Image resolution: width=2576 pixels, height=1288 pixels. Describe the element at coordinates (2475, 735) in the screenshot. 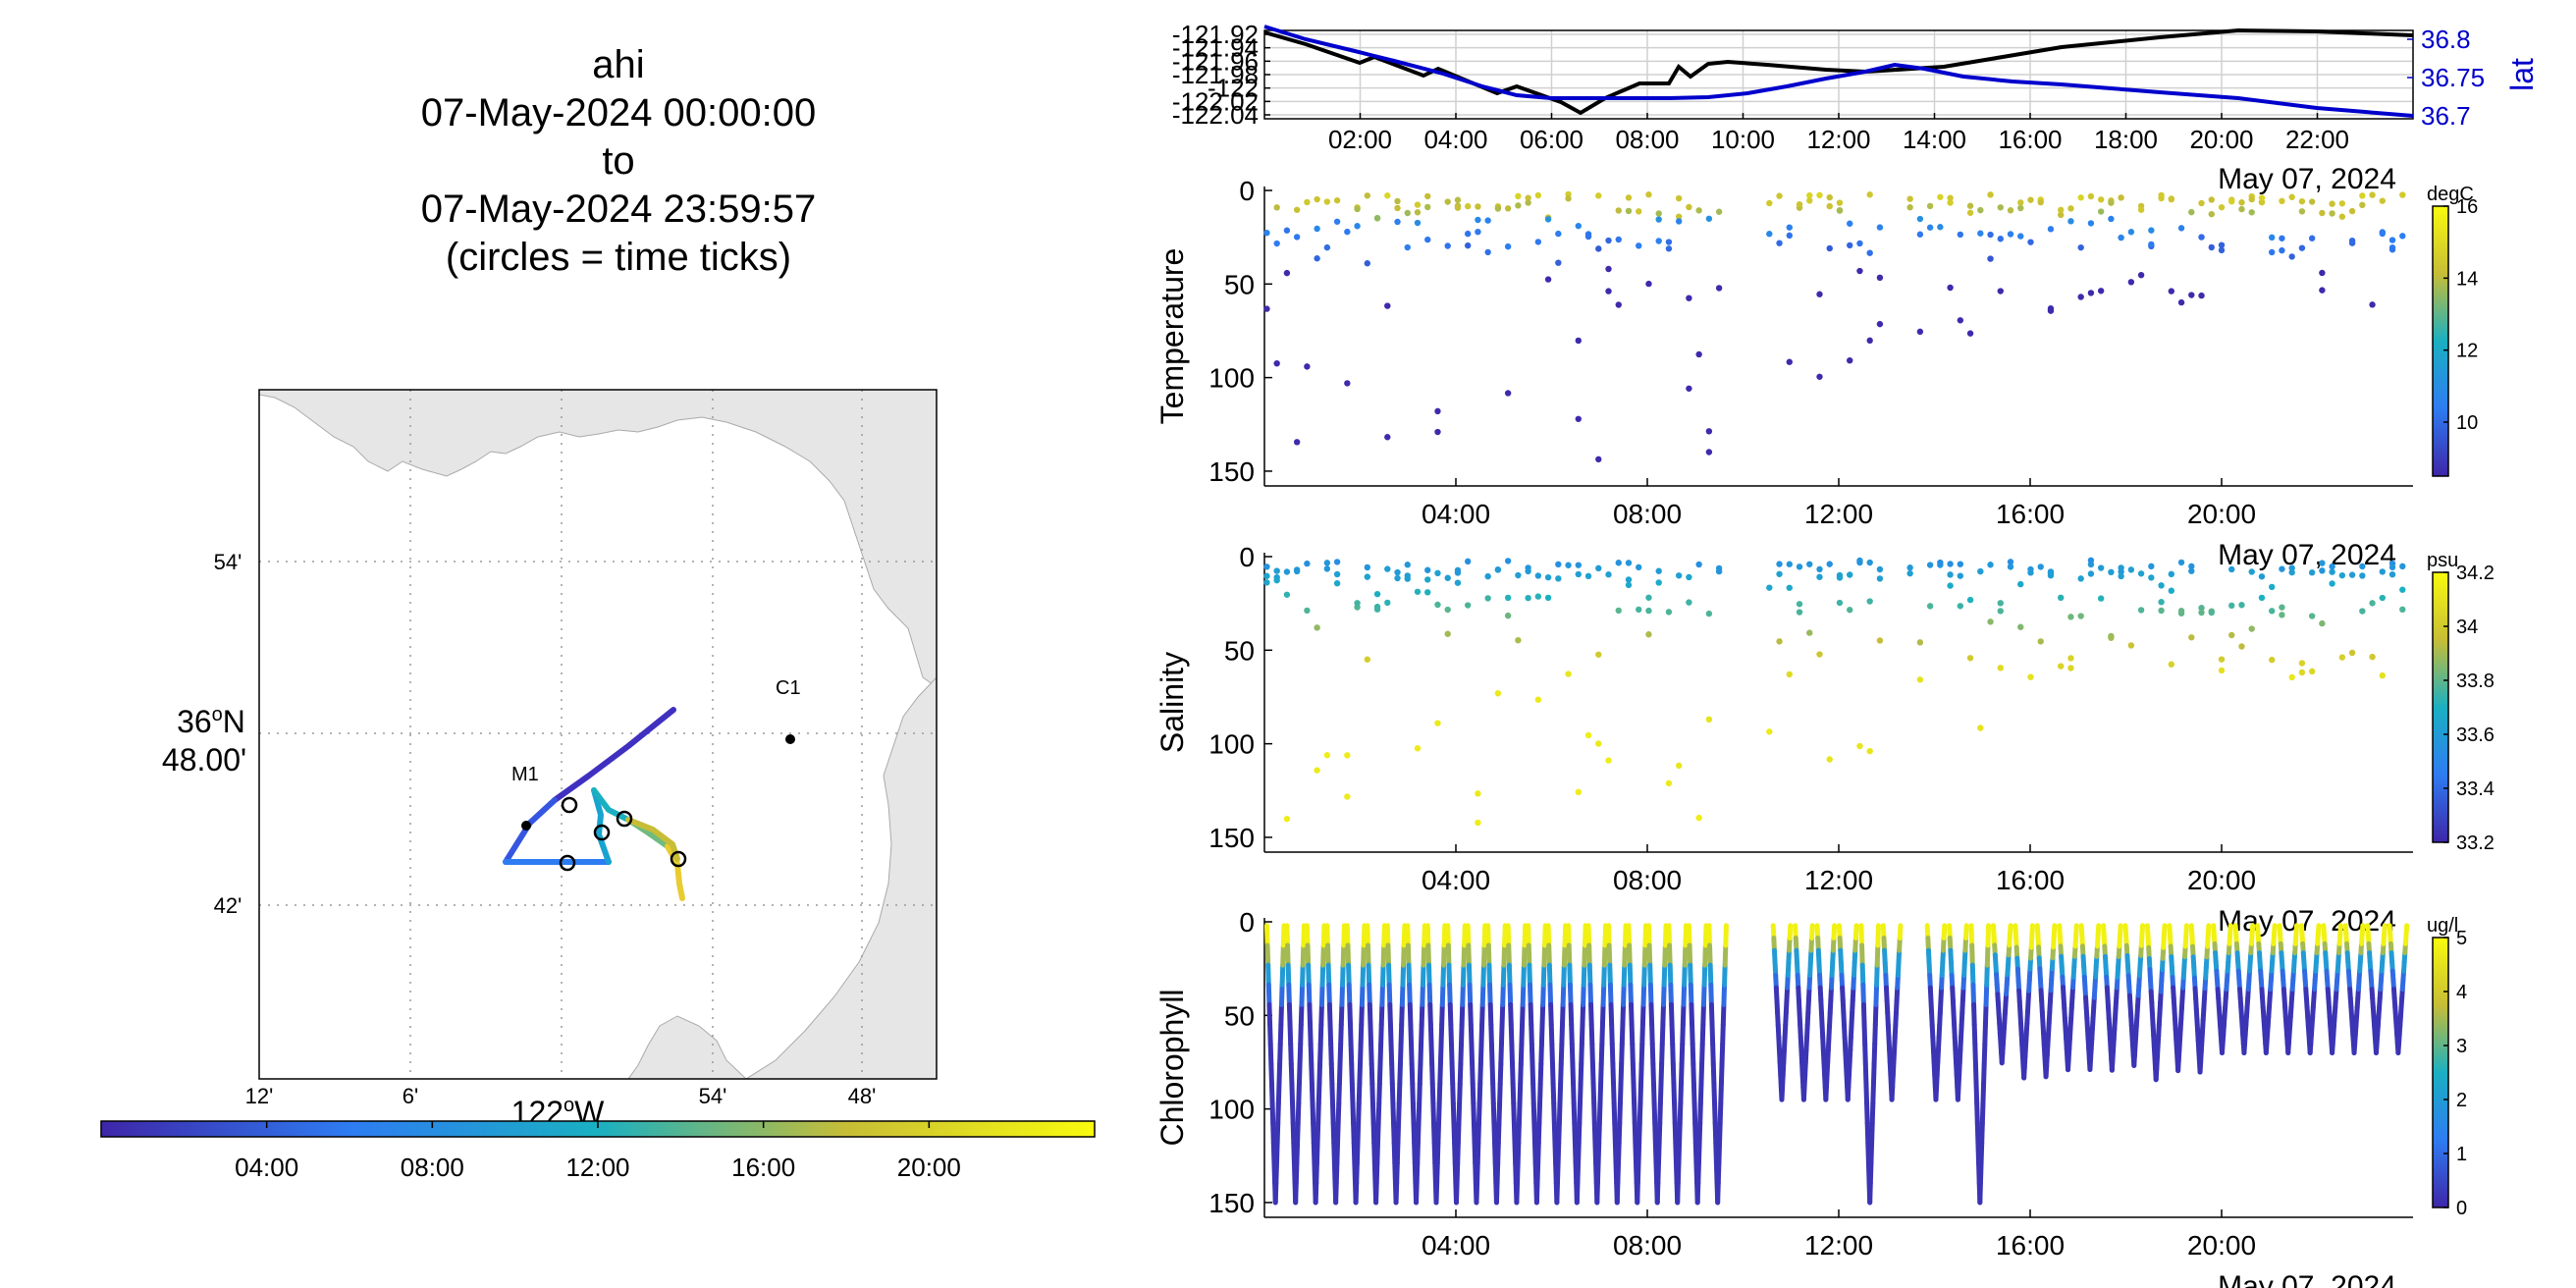

I see `colorbar-tick-label: 33.6` at that location.